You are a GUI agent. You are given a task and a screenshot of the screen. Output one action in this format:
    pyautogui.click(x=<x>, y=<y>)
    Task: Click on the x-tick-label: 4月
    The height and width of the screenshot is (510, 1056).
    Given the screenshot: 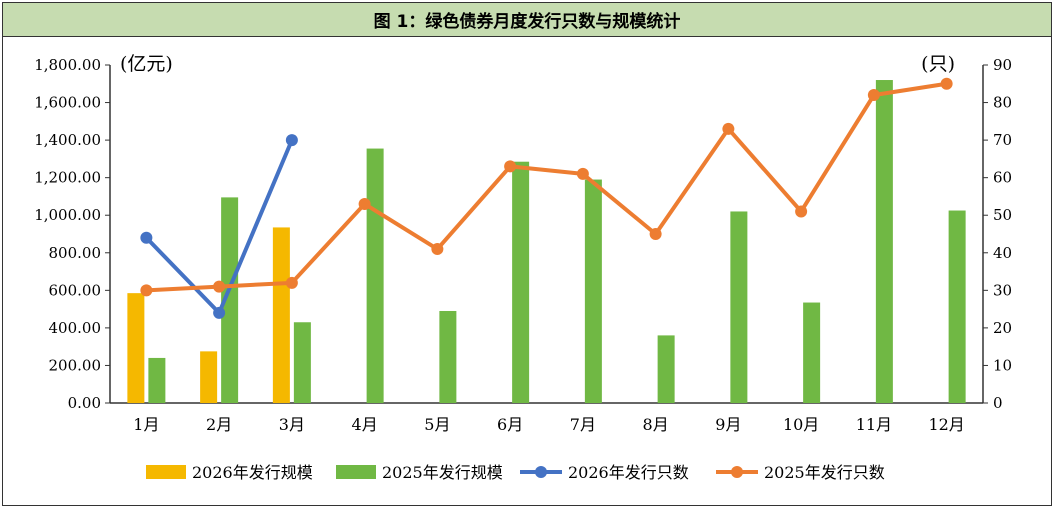 What is the action you would take?
    pyautogui.click(x=365, y=424)
    